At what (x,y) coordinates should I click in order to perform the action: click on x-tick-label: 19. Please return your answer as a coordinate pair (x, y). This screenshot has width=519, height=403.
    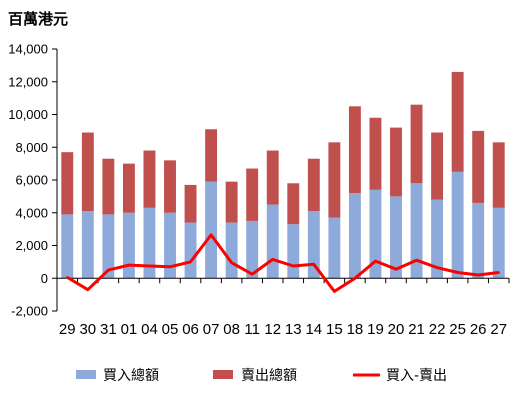
    Looking at the image, I should click on (375, 329).